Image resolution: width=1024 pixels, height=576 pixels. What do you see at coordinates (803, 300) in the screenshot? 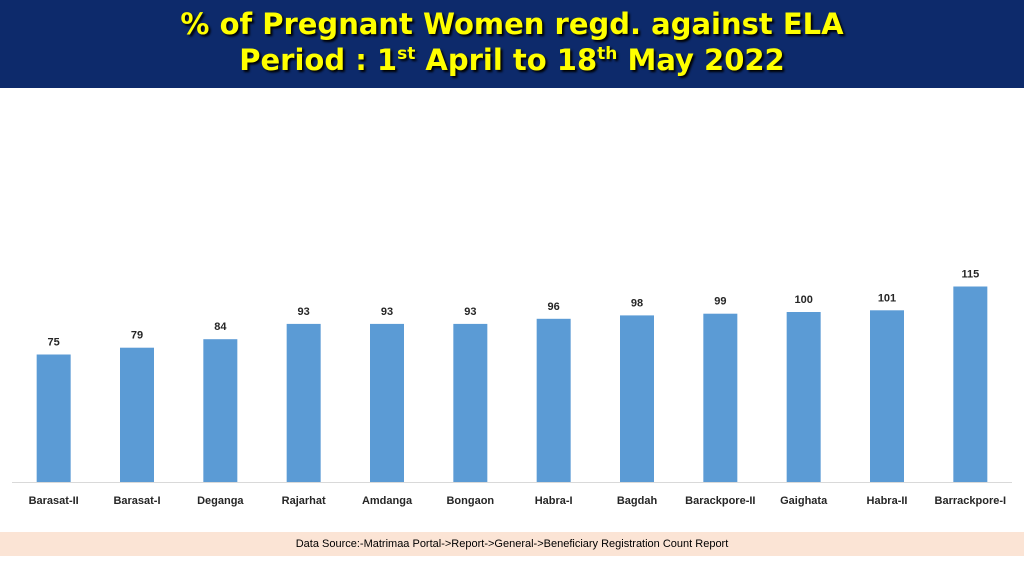
I see `data-label-gaighata: 100` at bounding box center [803, 300].